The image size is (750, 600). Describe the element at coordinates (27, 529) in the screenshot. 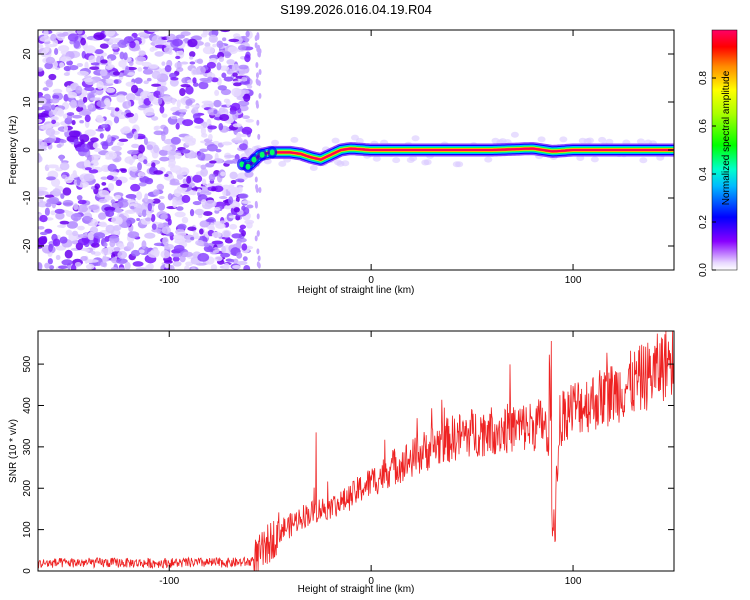

I see `y-tick-label: 100` at that location.